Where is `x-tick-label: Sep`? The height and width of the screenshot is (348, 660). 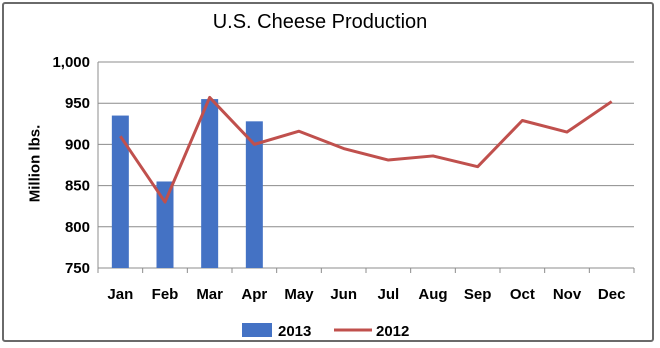
x-tick-label: Sep is located at coordinates (478, 294).